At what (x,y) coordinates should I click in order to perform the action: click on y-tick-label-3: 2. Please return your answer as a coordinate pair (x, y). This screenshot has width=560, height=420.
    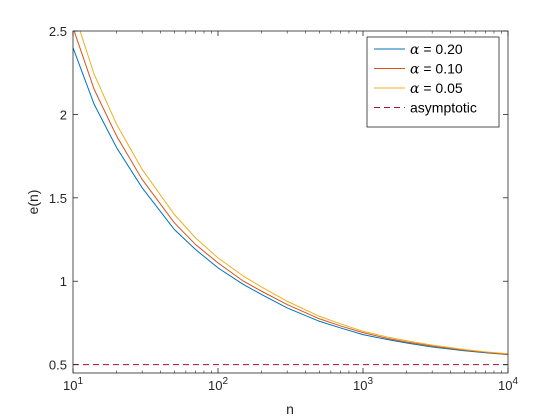
    Looking at the image, I should click on (63, 114).